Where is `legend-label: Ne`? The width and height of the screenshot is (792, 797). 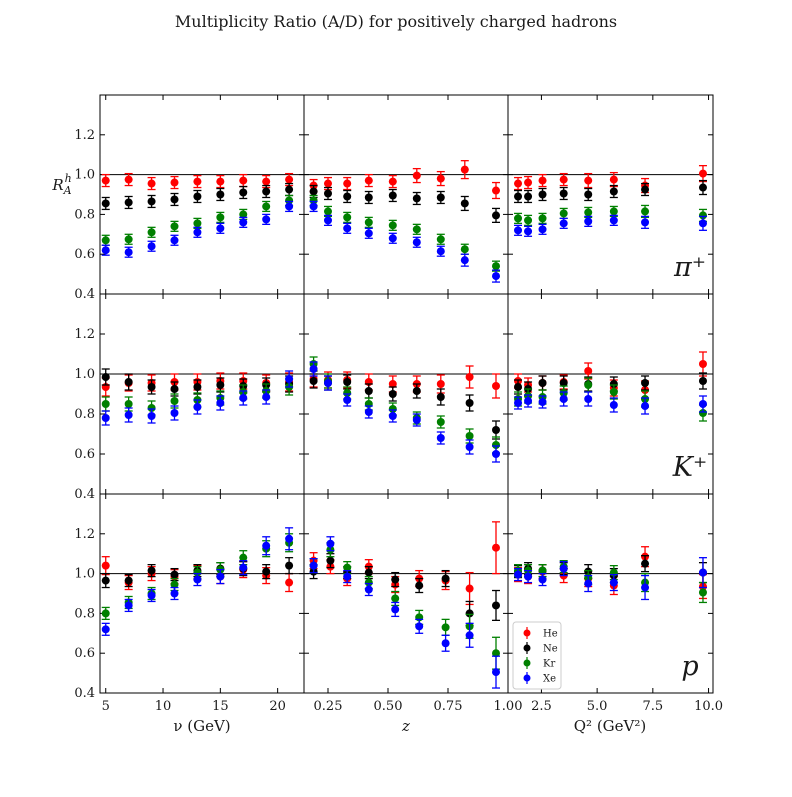
legend-label: Ne is located at coordinates (550, 649).